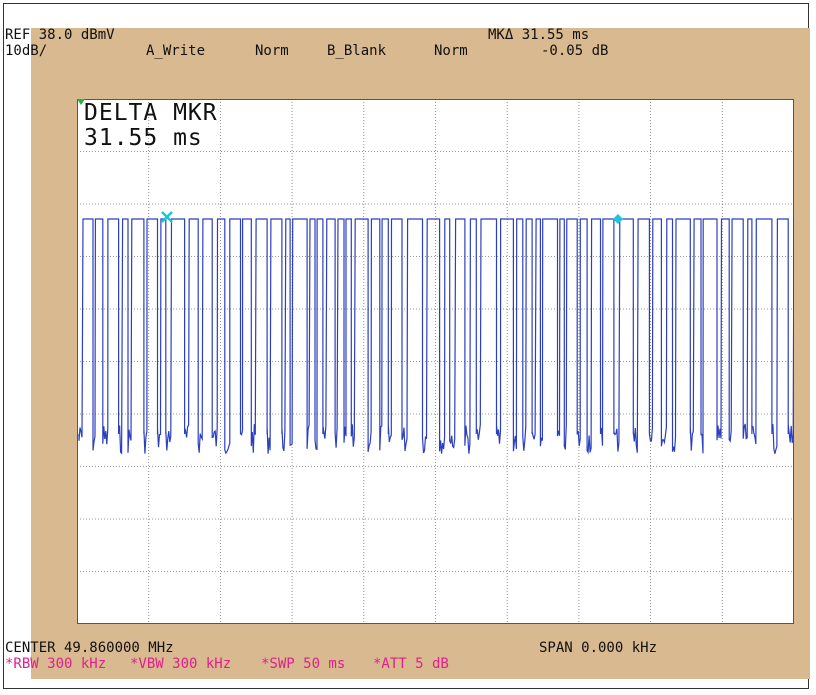  What do you see at coordinates (26, 51) in the screenshot?
I see `scale-per-div: 10dB/` at bounding box center [26, 51].